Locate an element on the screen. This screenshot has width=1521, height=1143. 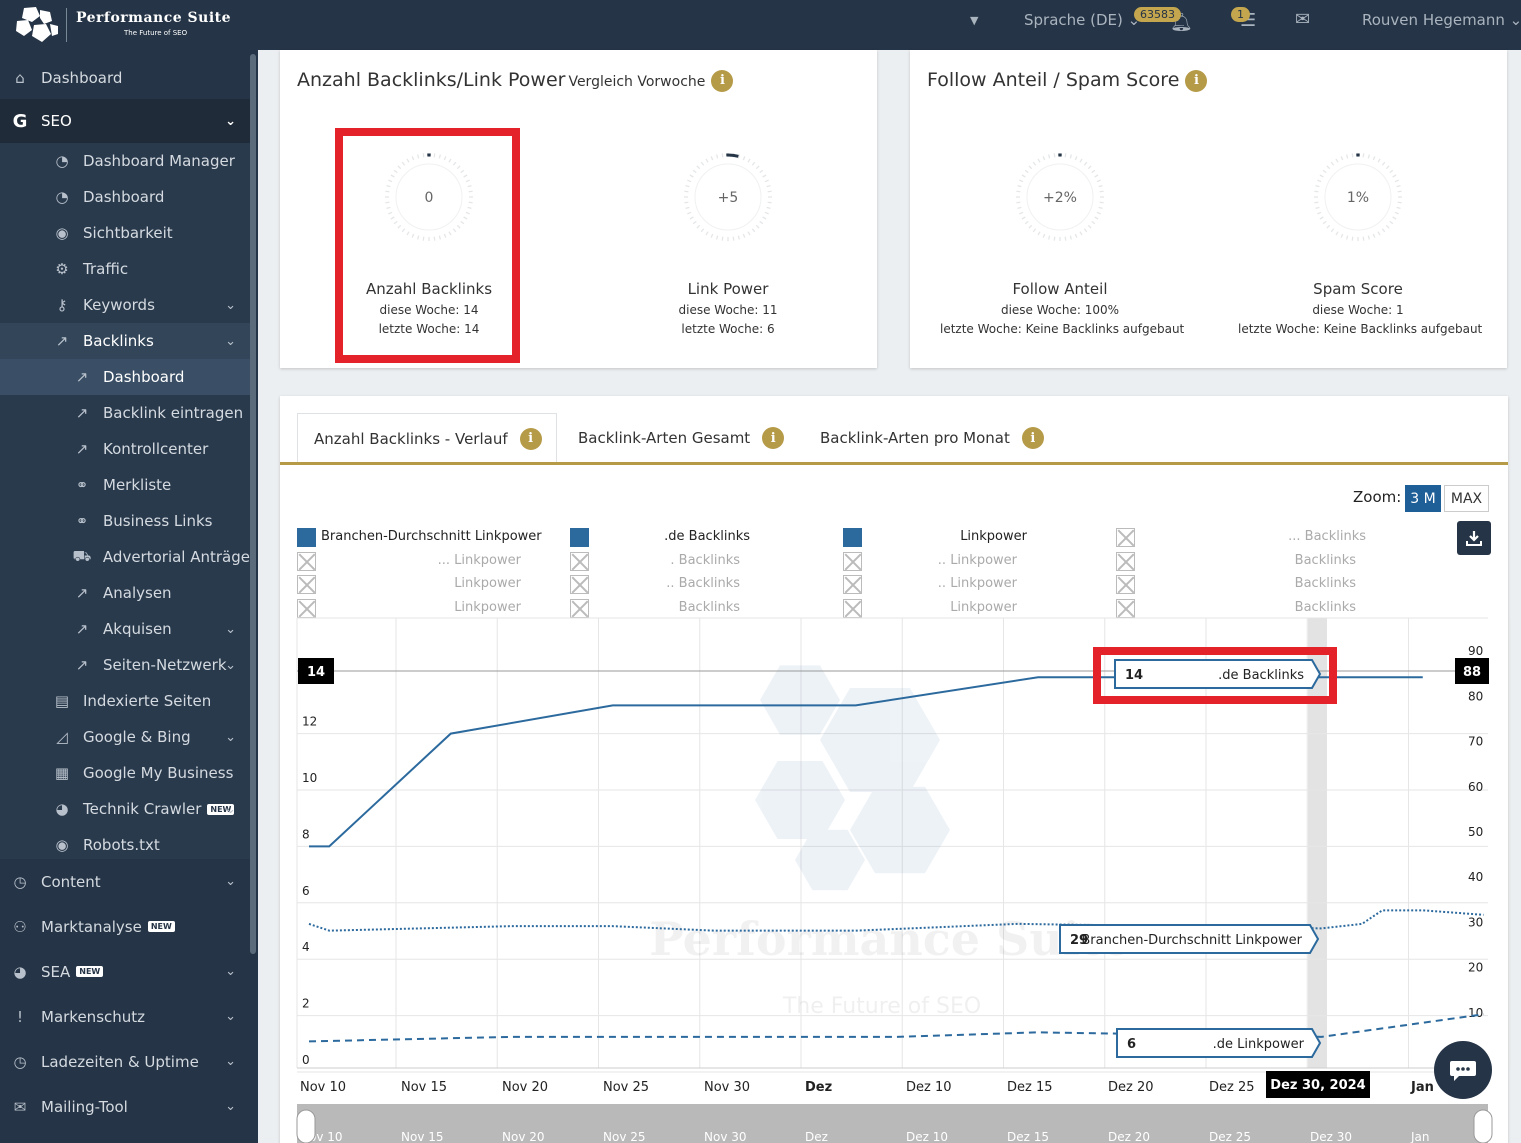
sidebar-item-seiten-netzwerk: ↗ Seiten-Netzwerk ⌄ is located at coordinates (125, 665).